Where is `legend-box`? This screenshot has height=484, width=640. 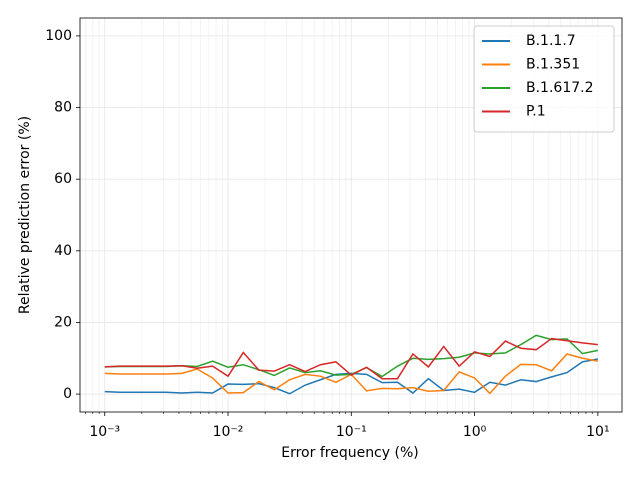 legend-box is located at coordinates (544, 79).